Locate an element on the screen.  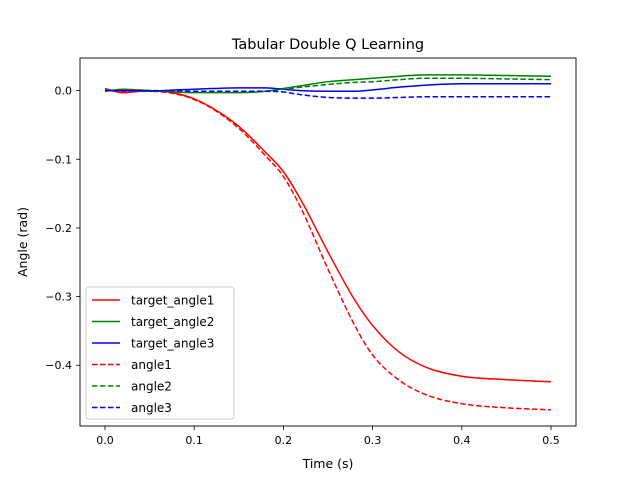
chart-title: Tabular Double Q Learning is located at coordinates (327, 45).